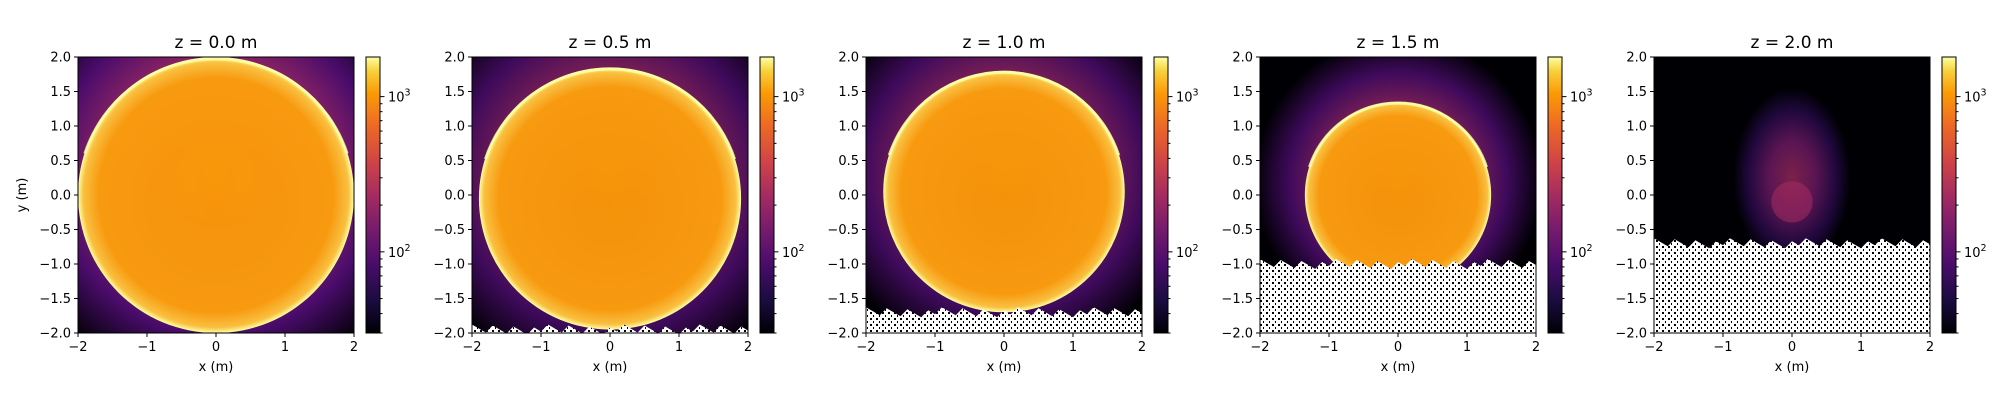 Image resolution: width=2000 pixels, height=400 pixels. I want to click on panel-title: z = 1.5 m, so click(1398, 43).